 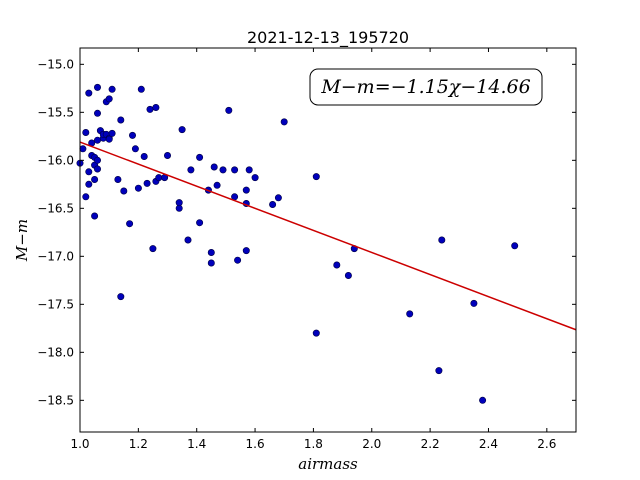 I want to click on y-axis-label: M−m, so click(x=22, y=240).